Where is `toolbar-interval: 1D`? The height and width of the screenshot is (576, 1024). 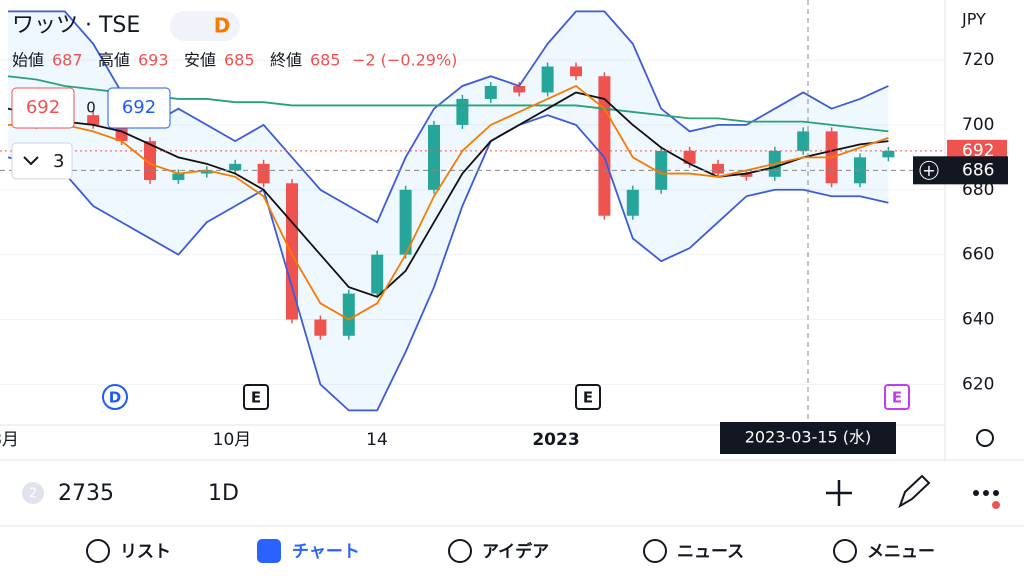 toolbar-interval: 1D is located at coordinates (223, 493).